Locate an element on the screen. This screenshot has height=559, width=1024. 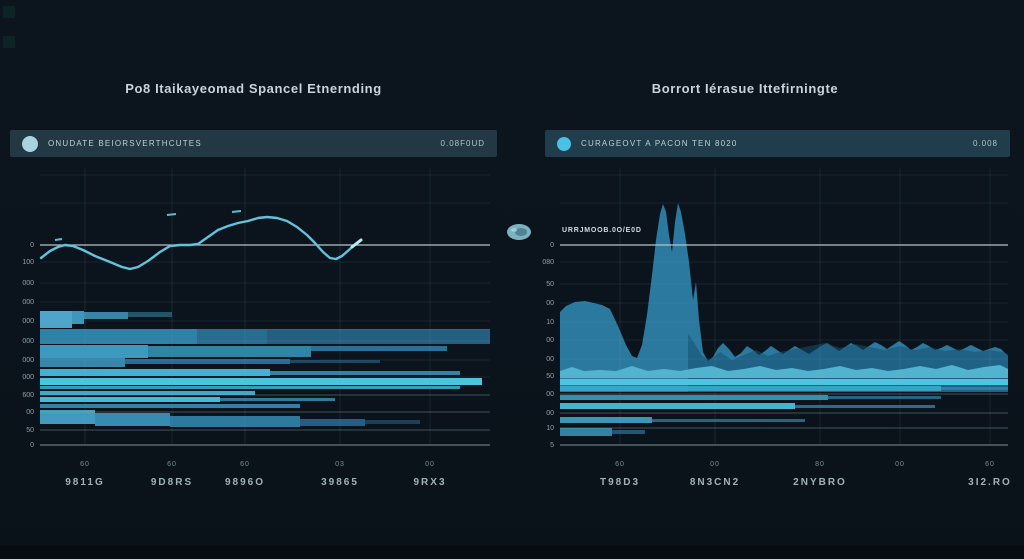
left-x-tick-label: 9896O is located at coordinates (245, 482).